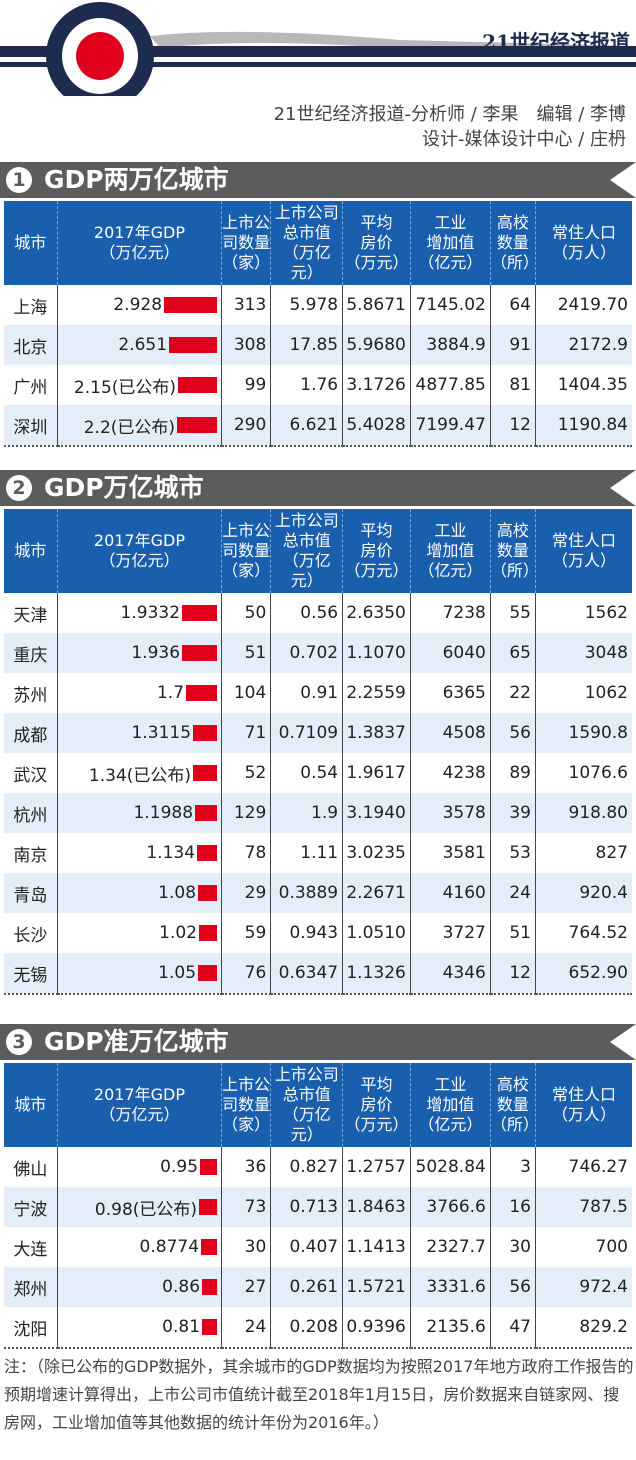 Image resolution: width=636 pixels, height=1460 pixels. I want to click on city-name: 无锡, so click(31, 974).